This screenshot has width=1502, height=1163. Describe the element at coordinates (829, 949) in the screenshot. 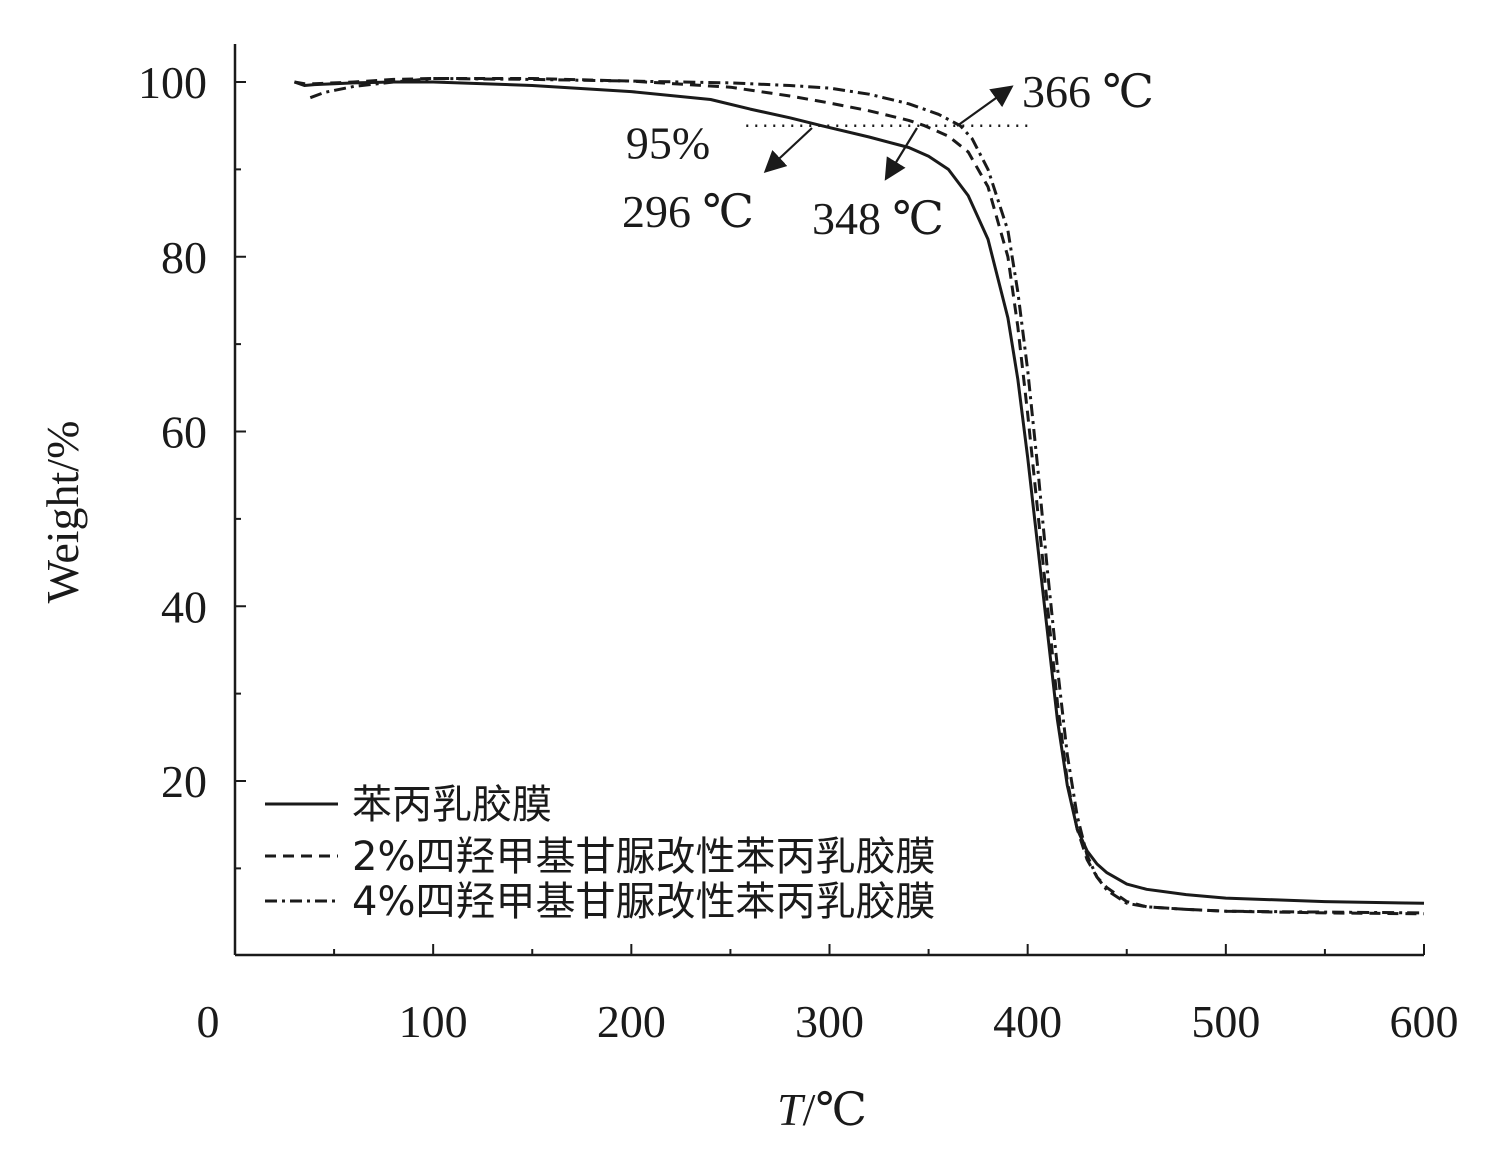

I see `x-ticks` at that location.